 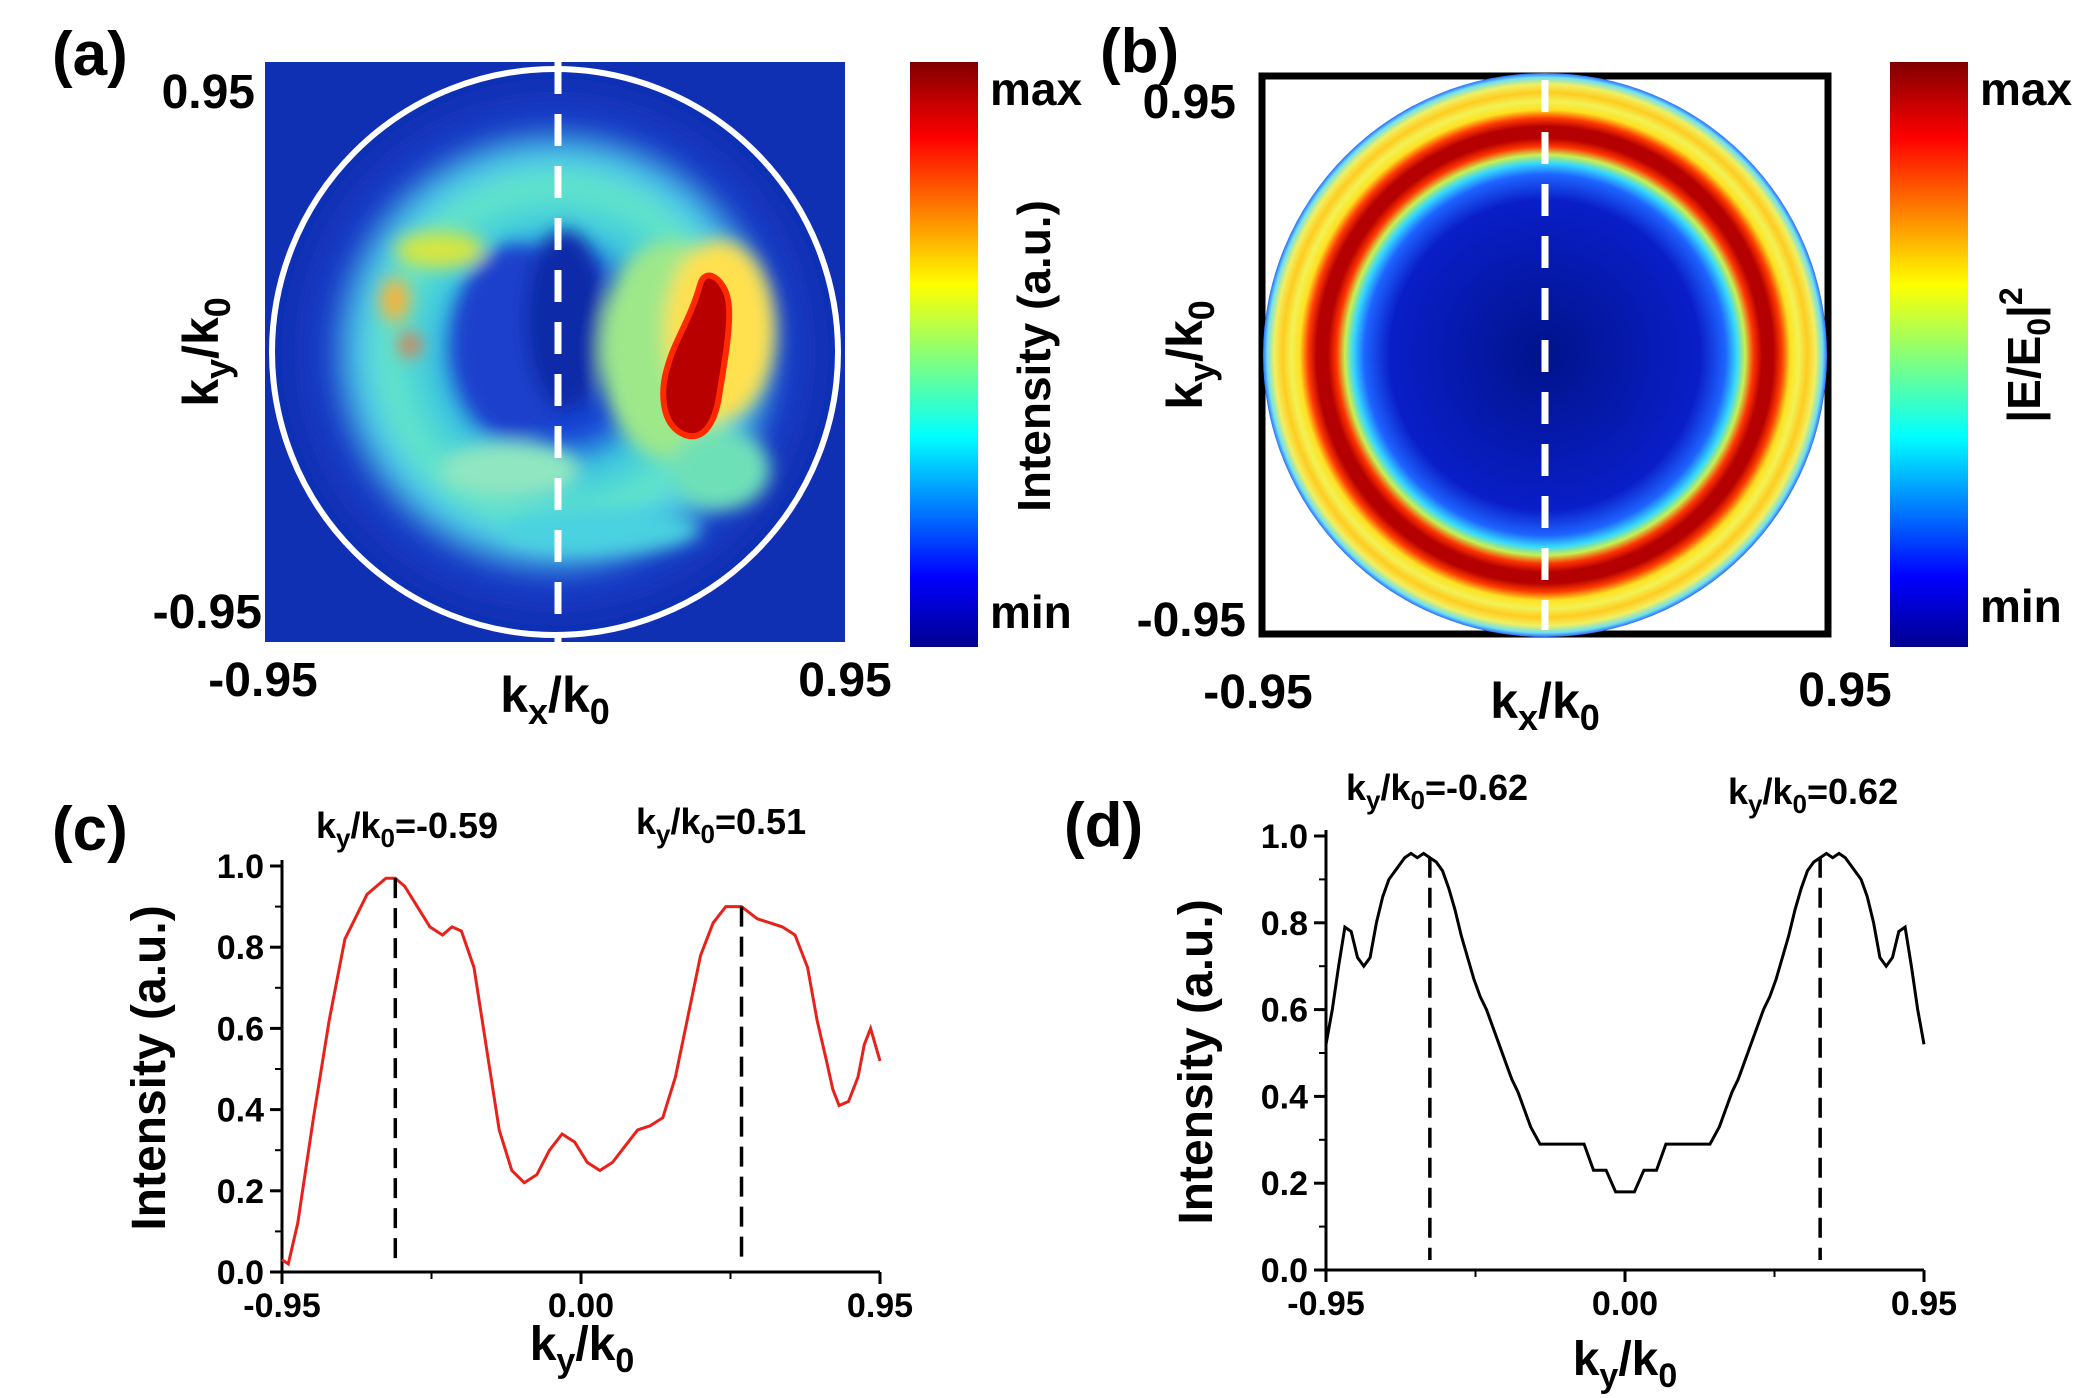 I want to click on panel-c-peak-labels: ky/k0=-0.59 ky/k0=0.51, so click(x=561, y=827).